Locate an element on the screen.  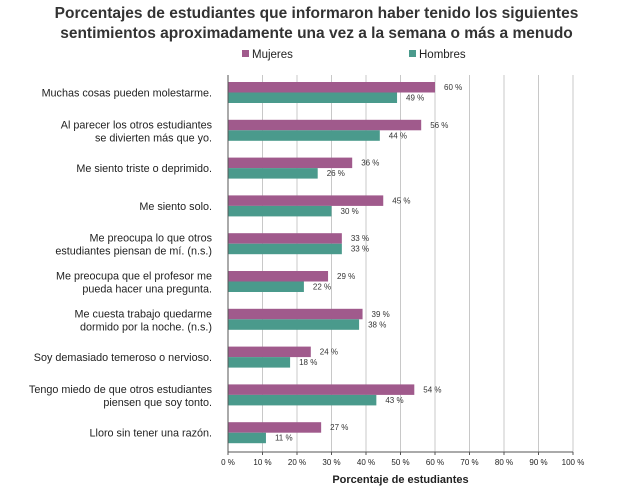
x-tick-label: 60 % is located at coordinates (435, 462).